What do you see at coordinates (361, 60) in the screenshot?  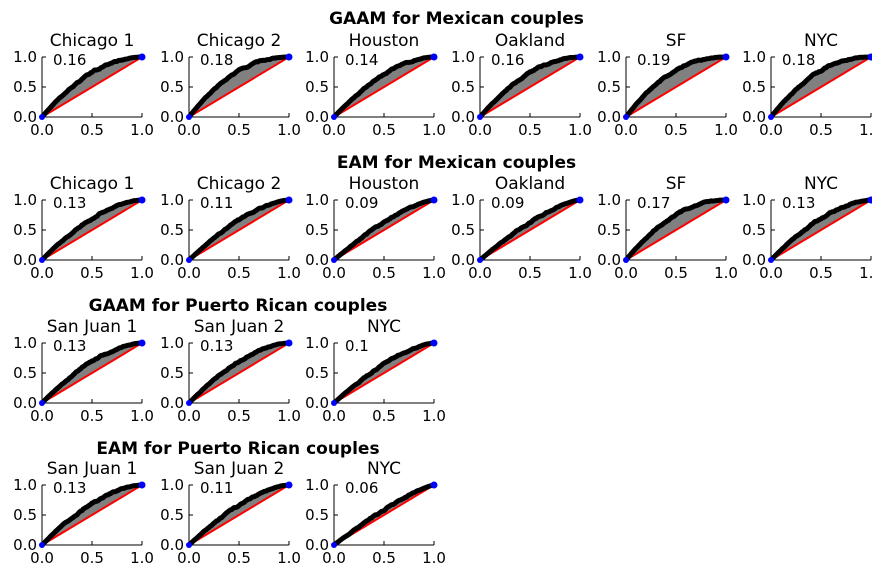 I see `gini-value-label: 0.14` at bounding box center [361, 60].